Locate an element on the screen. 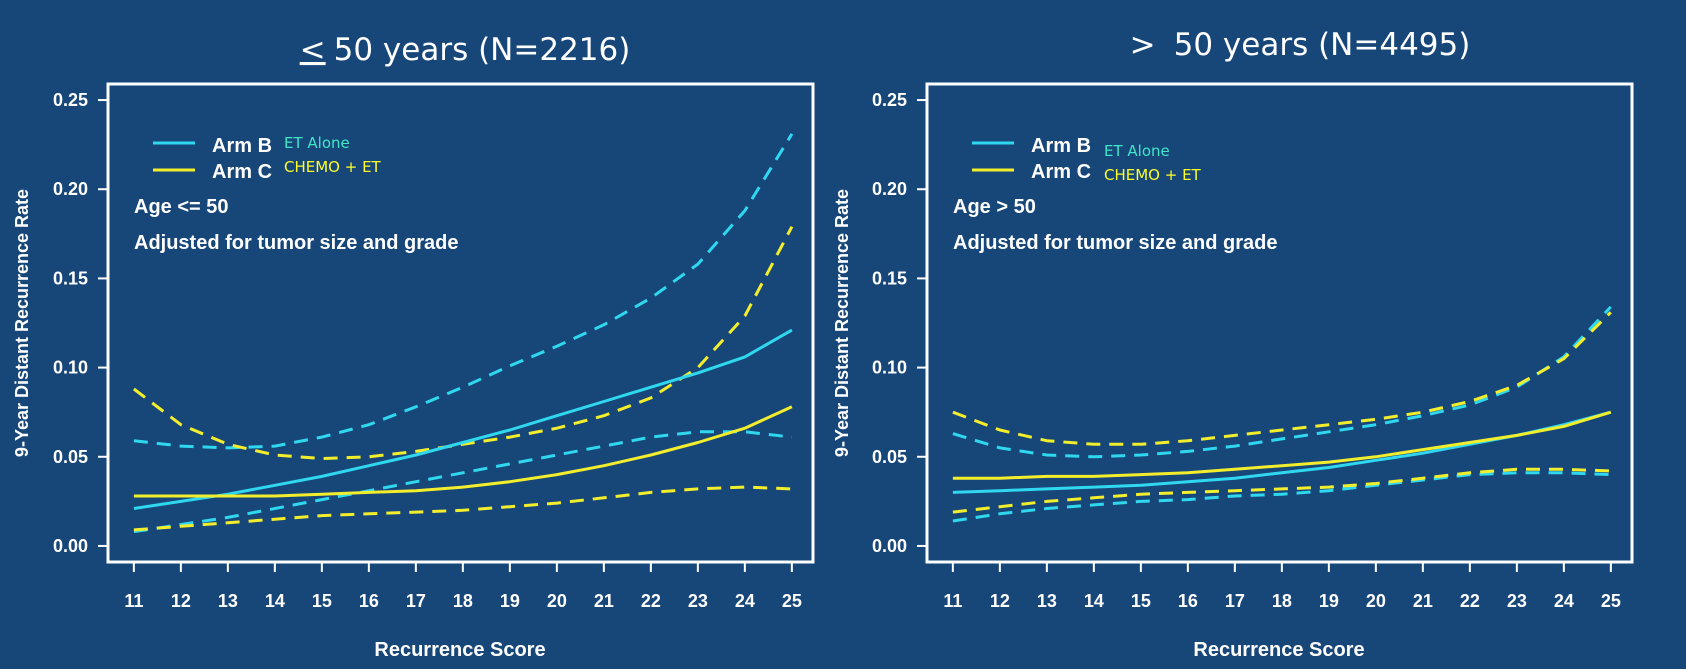 This screenshot has height=669, width=1686. title-prefix-symbol: > is located at coordinates (1143, 45).